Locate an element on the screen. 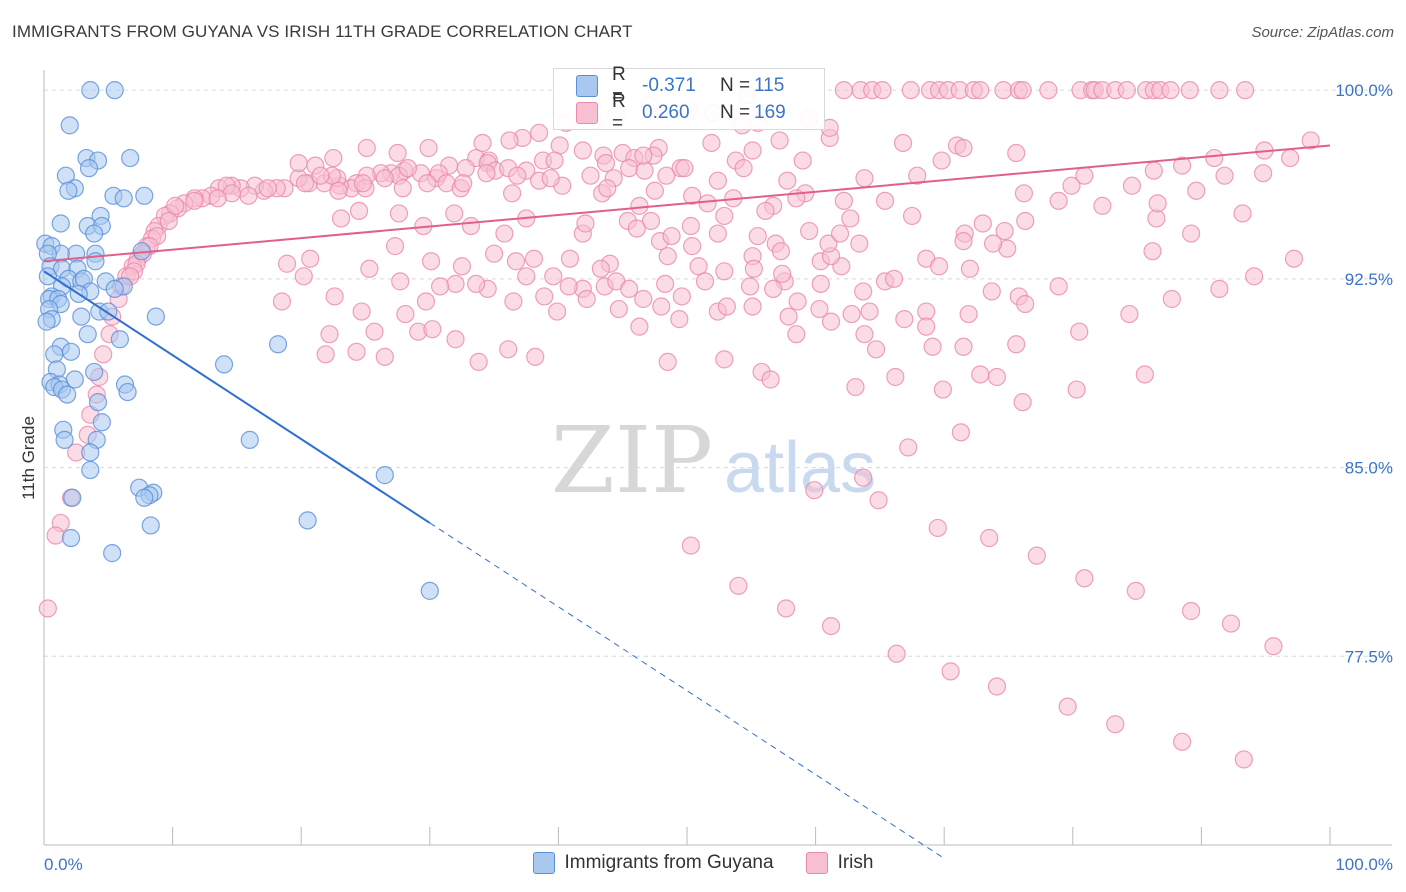 This screenshot has height=892, width=1406. series-legend: Immigrants from Guyana Irish is located at coordinates (703, 863).